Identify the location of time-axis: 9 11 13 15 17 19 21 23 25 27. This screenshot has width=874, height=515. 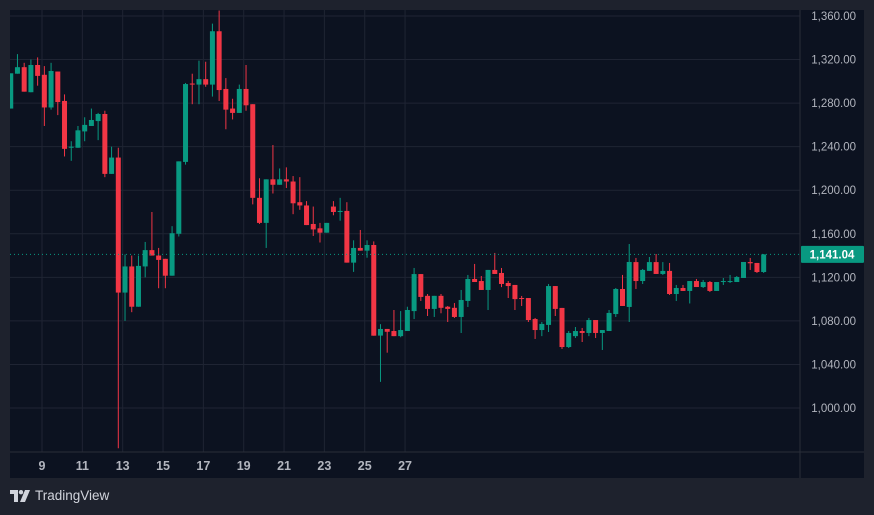
(226, 466).